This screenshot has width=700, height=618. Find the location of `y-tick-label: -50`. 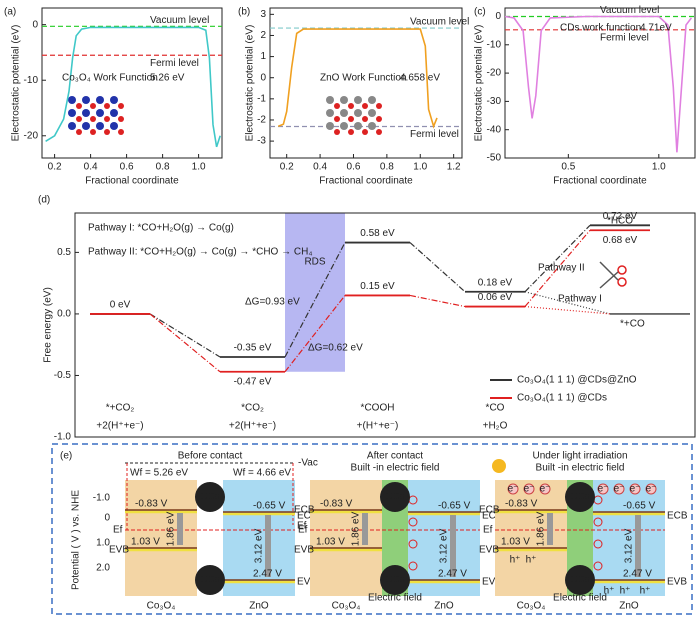

y-tick-label: -50 is located at coordinates (494, 158).